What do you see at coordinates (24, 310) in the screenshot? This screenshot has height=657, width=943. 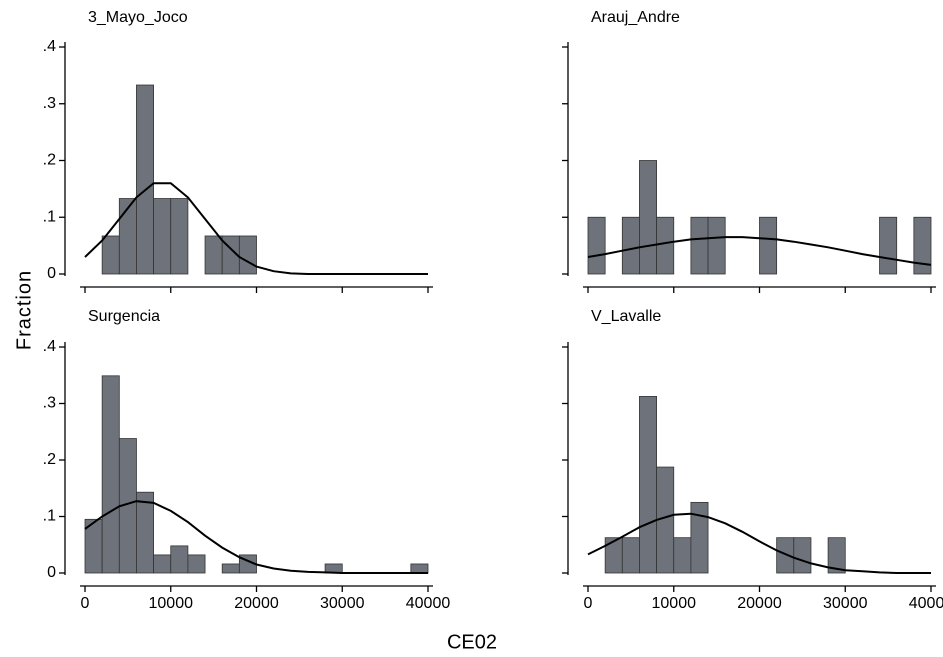 I see `y-axis-title: Fraction` at bounding box center [24, 310].